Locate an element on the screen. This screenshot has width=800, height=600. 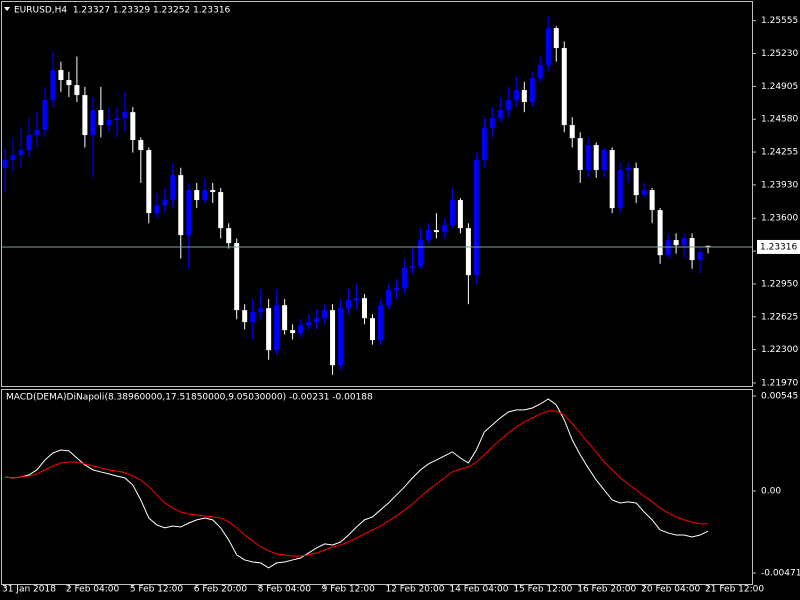
x-tick-label: 16 Feb 20:00 is located at coordinates (606, 590).